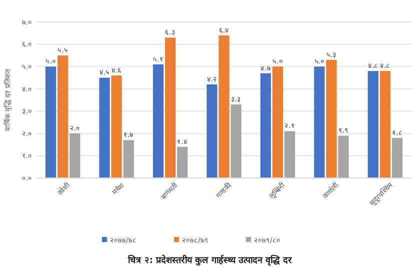  Describe the element at coordinates (209, 260) in the screenshot. I see `text: चित्र २: प्रदेशस्तरीय कुल गार्हस्थ्य उत्पादन वृद्धि दर` at that location.